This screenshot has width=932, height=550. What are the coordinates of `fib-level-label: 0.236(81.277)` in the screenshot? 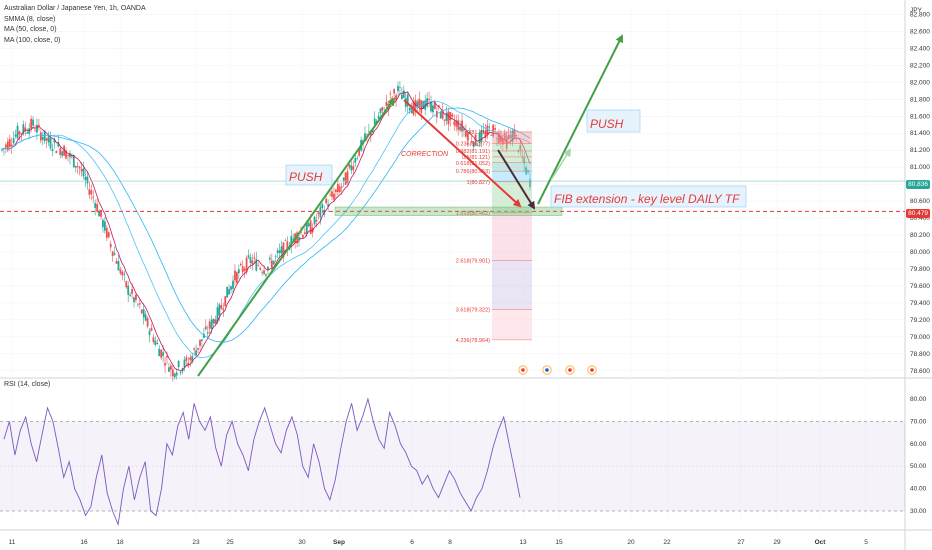 It's located at (473, 145).